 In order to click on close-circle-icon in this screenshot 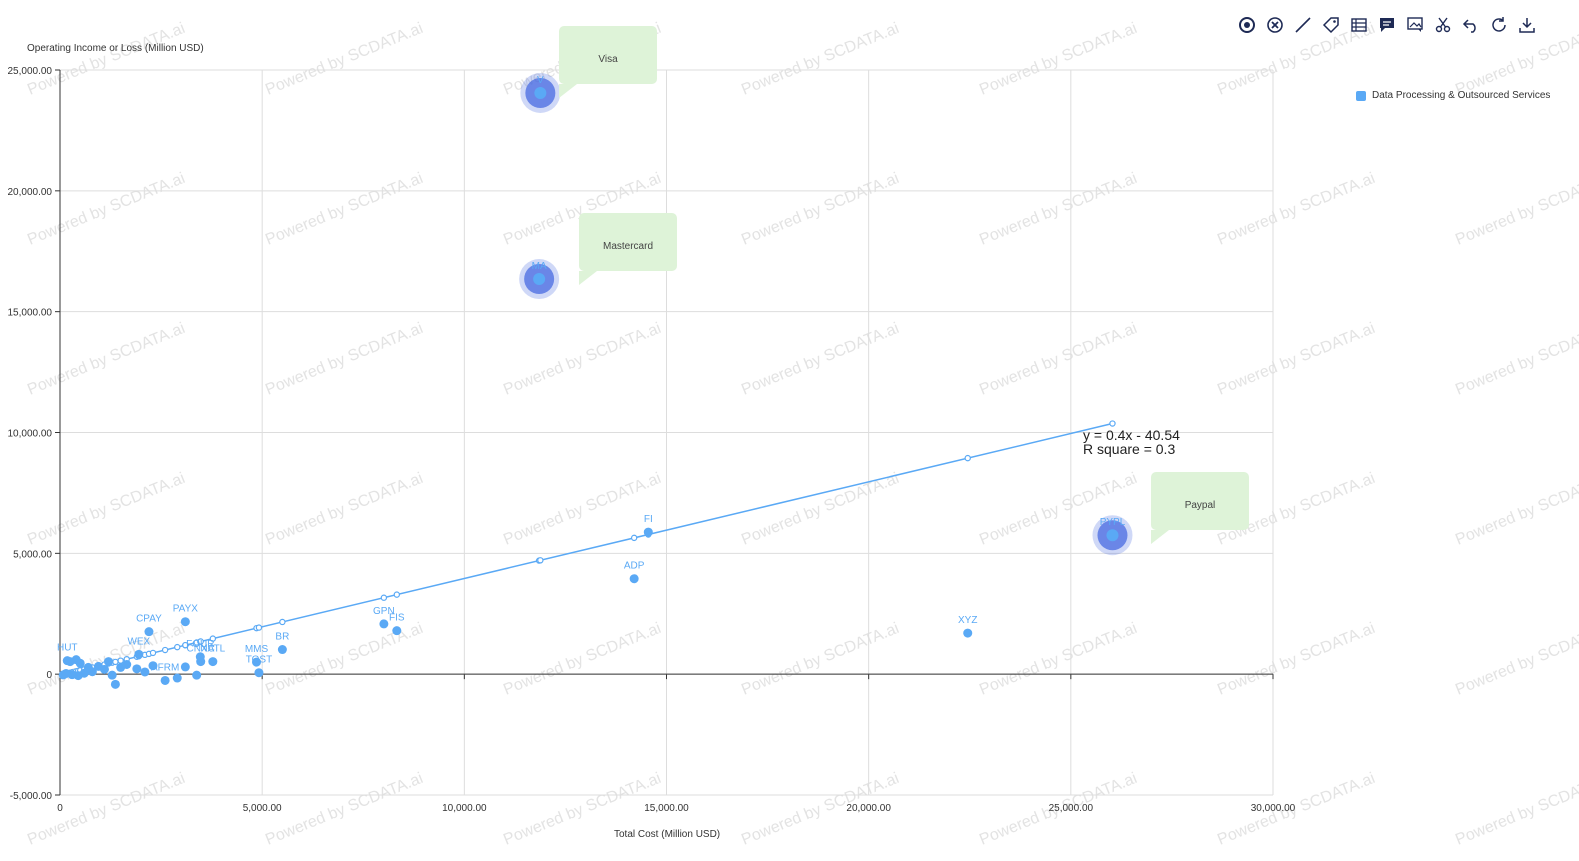, I will do `click(1275, 25)`.